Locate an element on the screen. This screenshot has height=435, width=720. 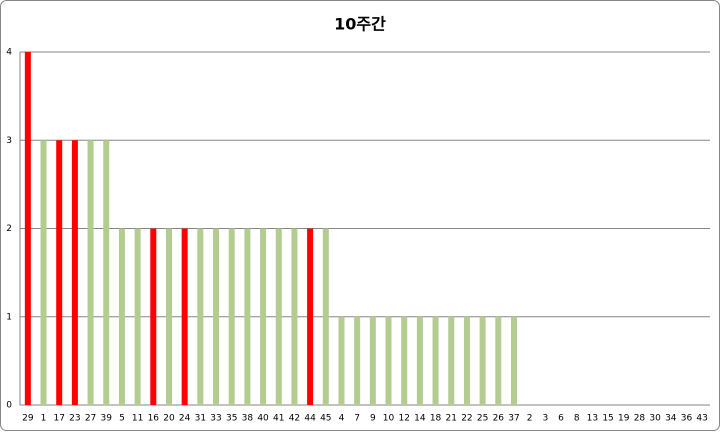
x-tick-label: 21 is located at coordinates (451, 419).